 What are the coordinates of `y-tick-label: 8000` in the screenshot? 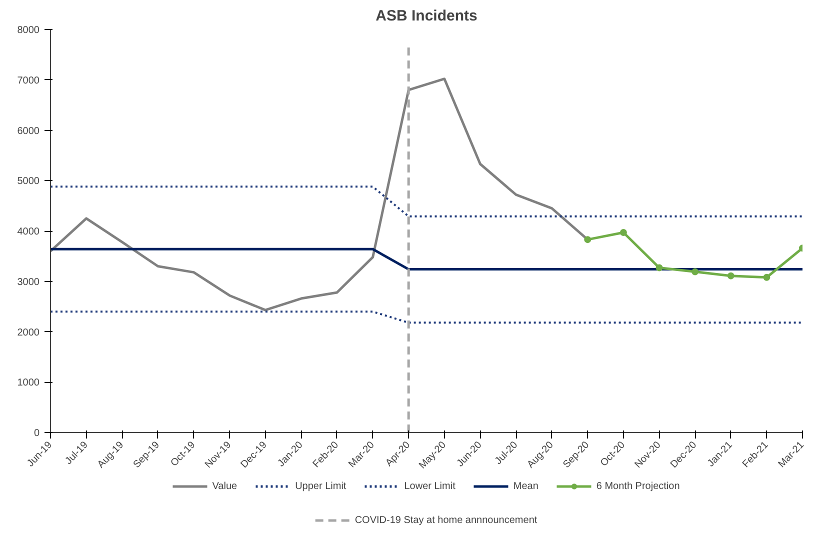 It's located at (28, 30).